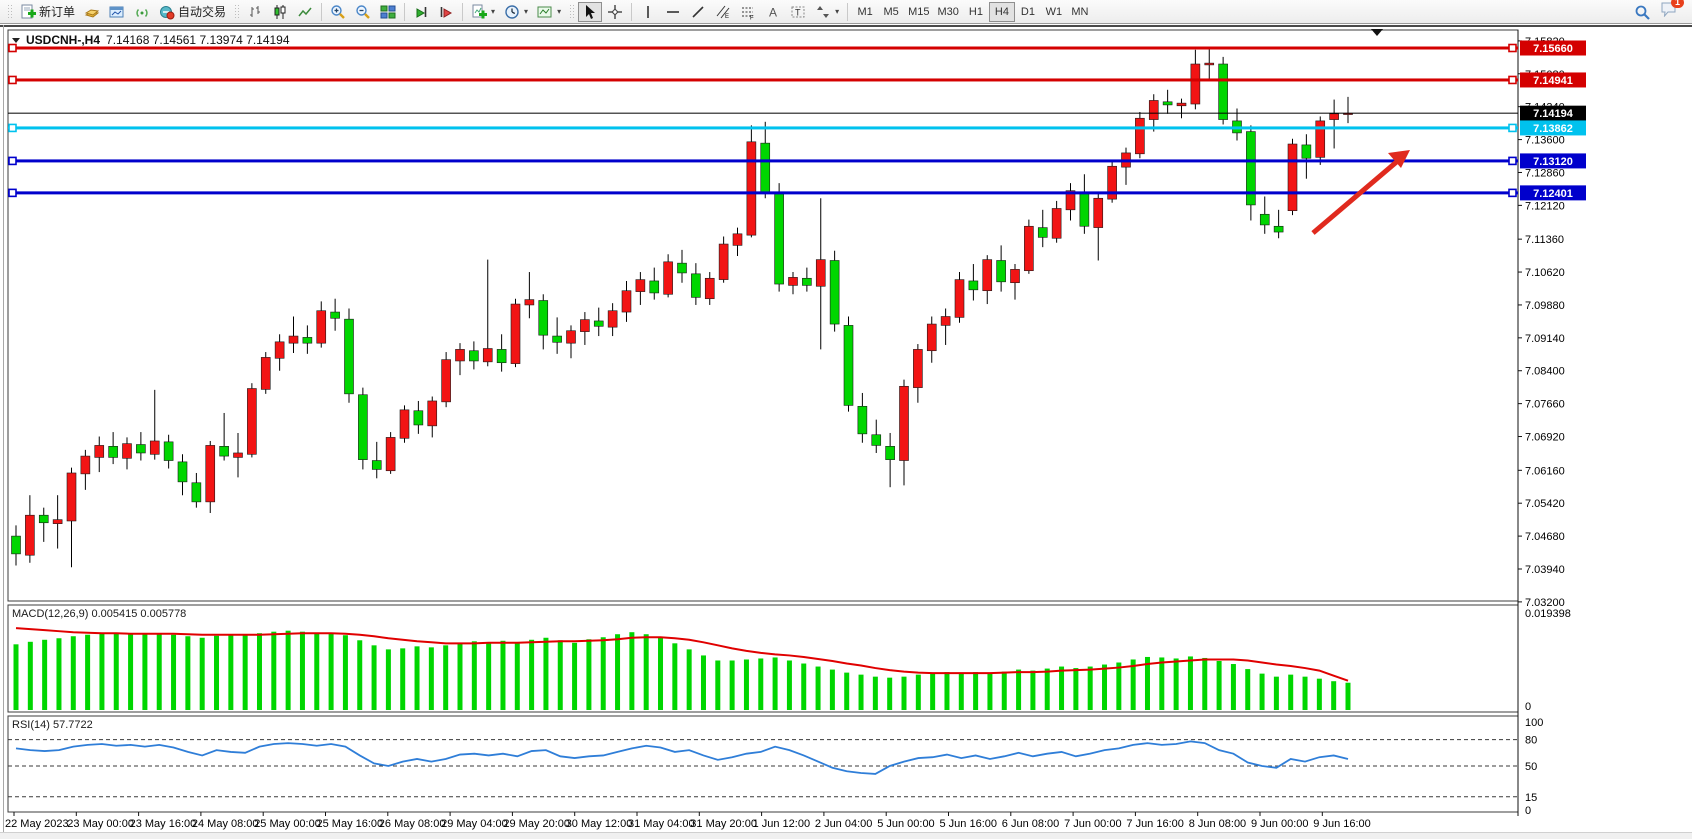  I want to click on signals-button, so click(142, 12).